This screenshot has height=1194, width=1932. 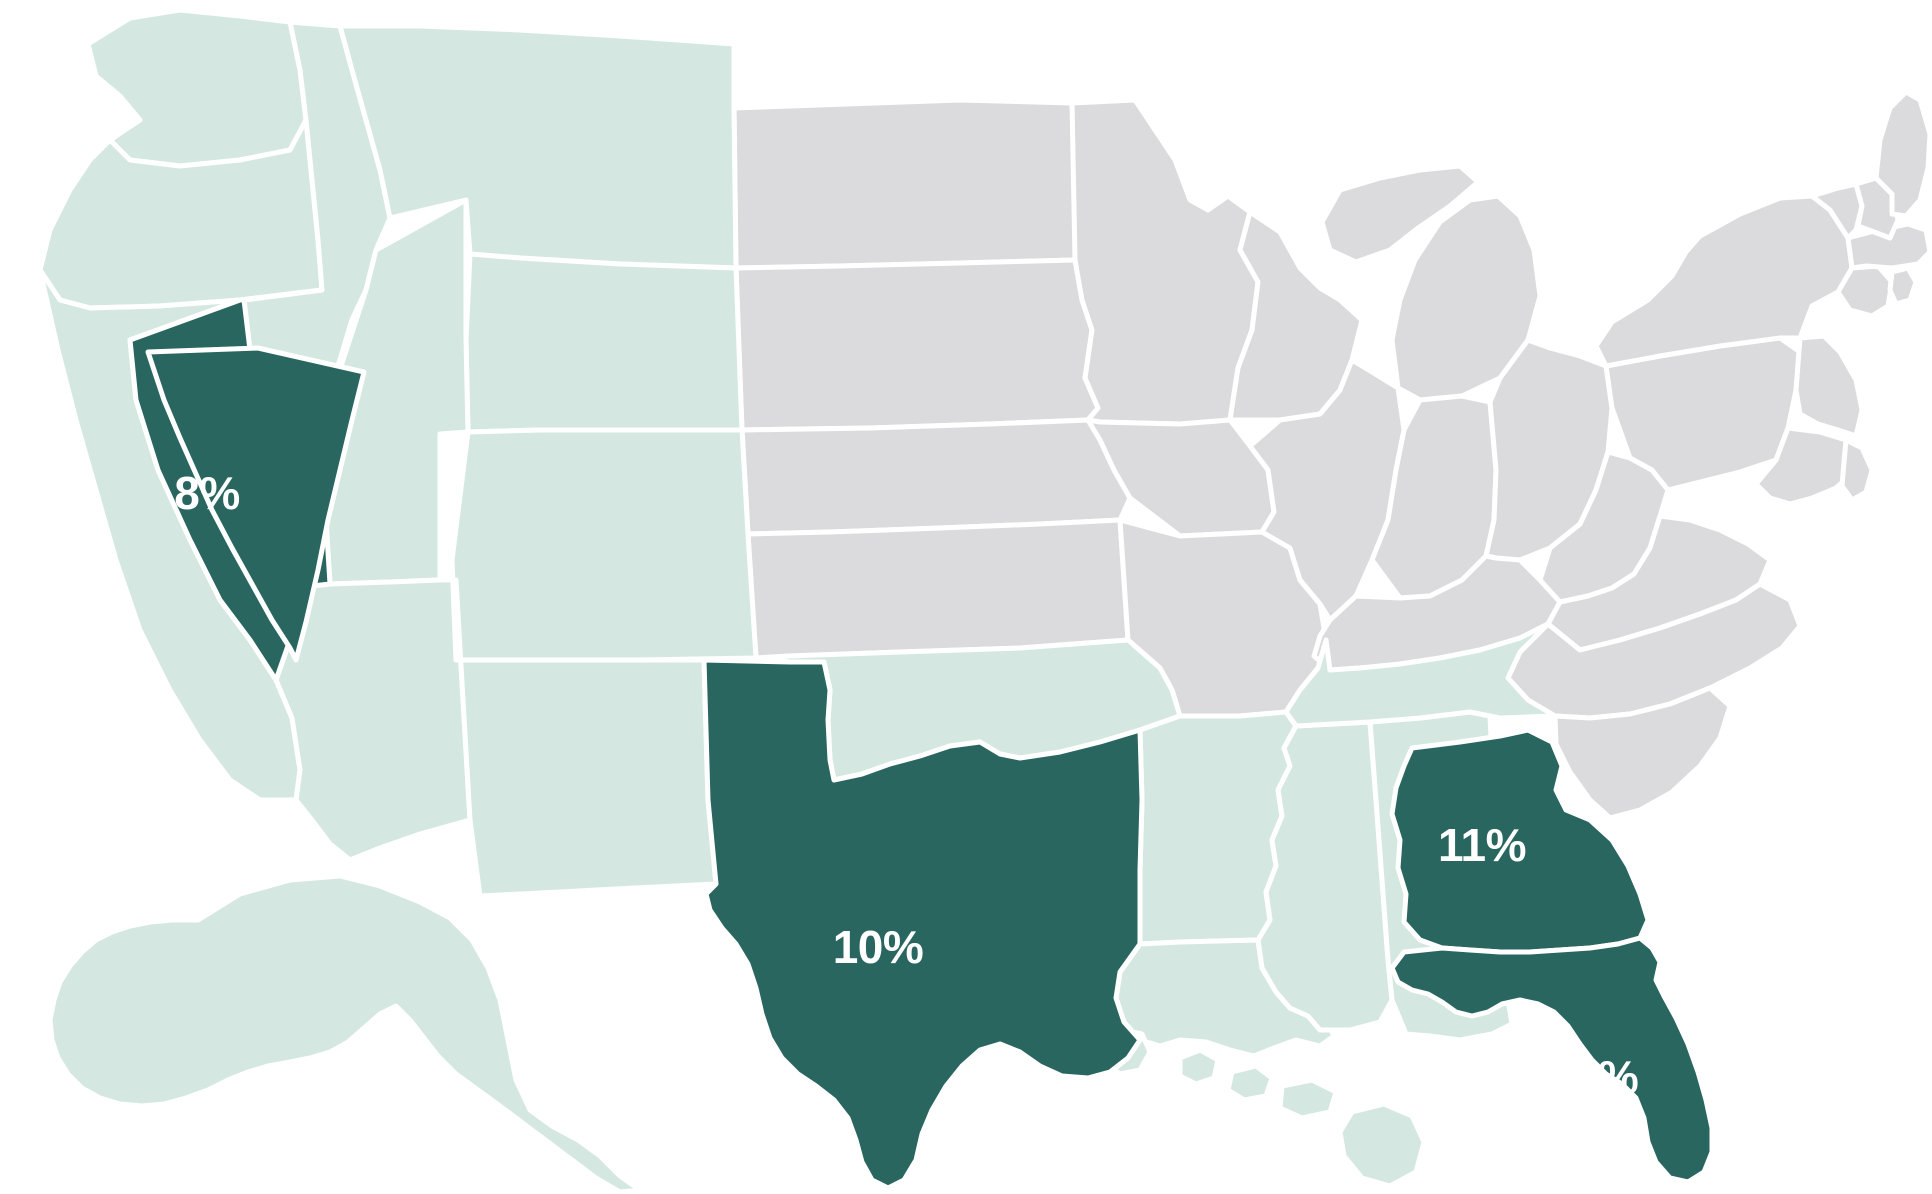 What do you see at coordinates (1420, 675) in the screenshot?
I see `state-tennessee` at bounding box center [1420, 675].